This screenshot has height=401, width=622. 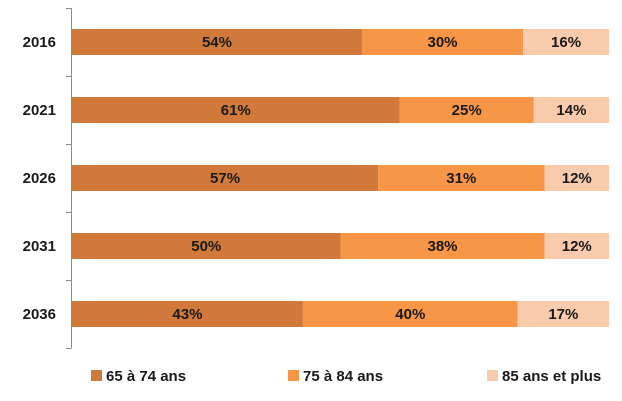 I want to click on data-label-2036-series-3: 17%, so click(x=563, y=314).